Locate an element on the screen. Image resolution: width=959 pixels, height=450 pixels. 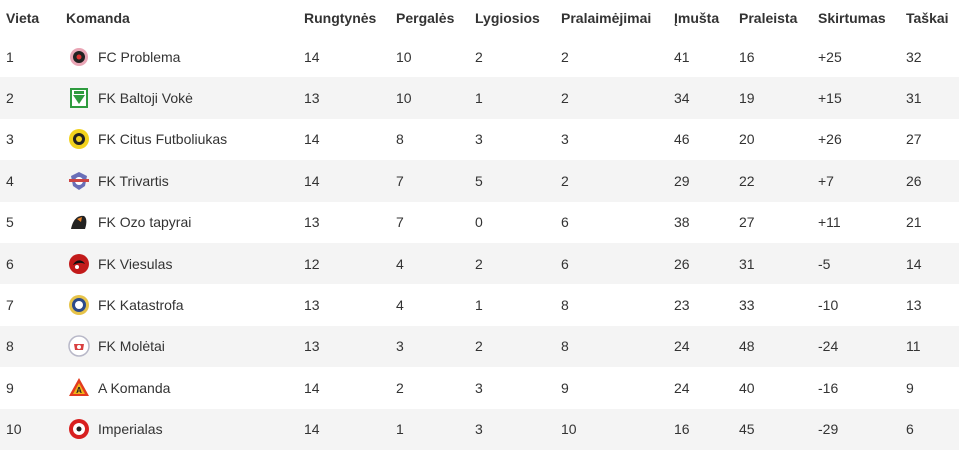
header-pralaimejimai: Pralaimėjimai is located at coordinates (606, 18).